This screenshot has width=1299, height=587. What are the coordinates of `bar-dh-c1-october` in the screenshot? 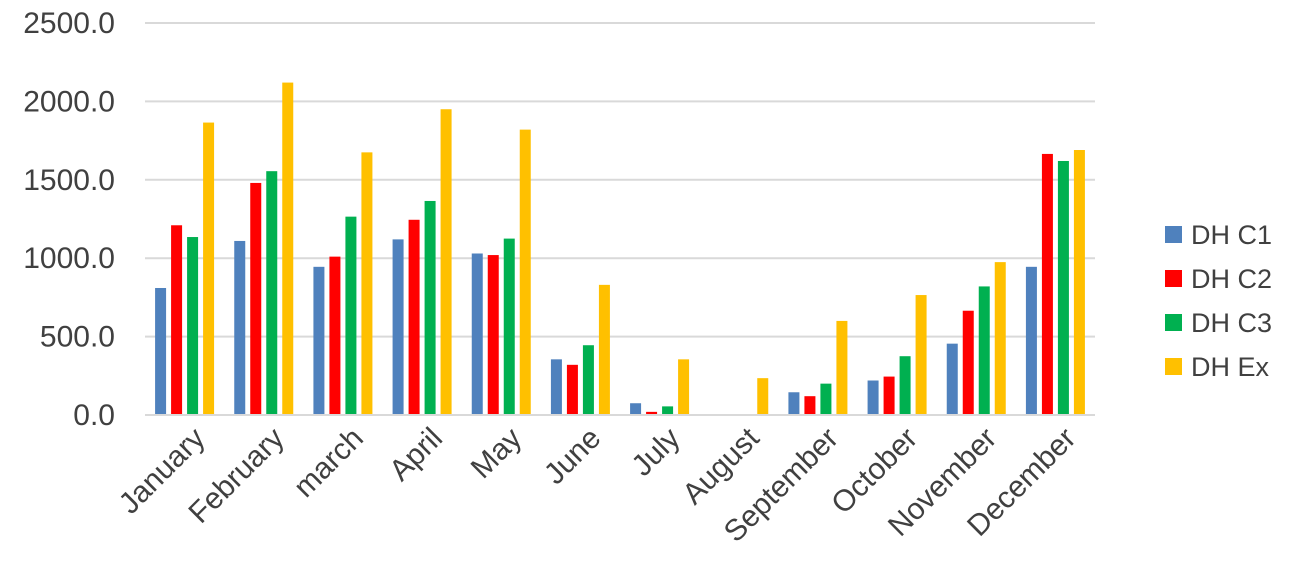 It's located at (873, 397).